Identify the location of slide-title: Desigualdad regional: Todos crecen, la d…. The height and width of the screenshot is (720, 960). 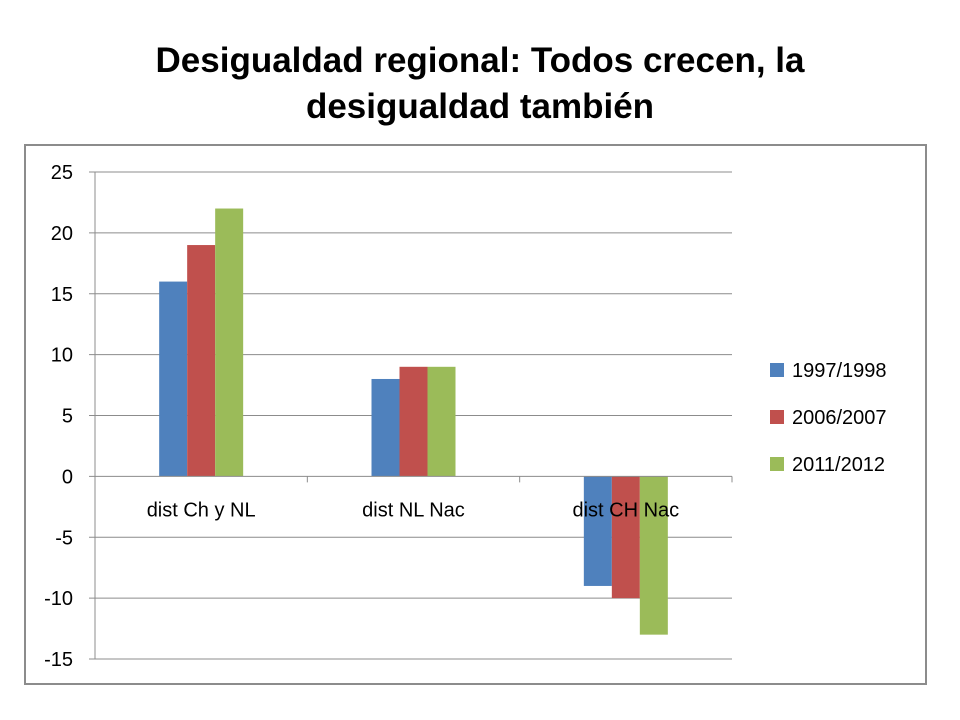
(480, 83).